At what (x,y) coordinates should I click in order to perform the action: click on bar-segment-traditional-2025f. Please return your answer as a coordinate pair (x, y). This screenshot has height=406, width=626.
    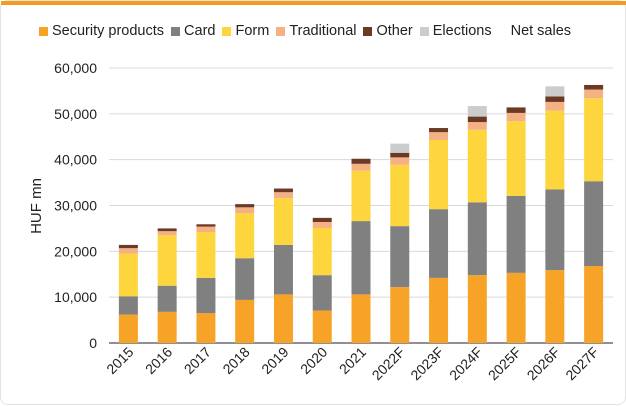
    Looking at the image, I should click on (516, 117).